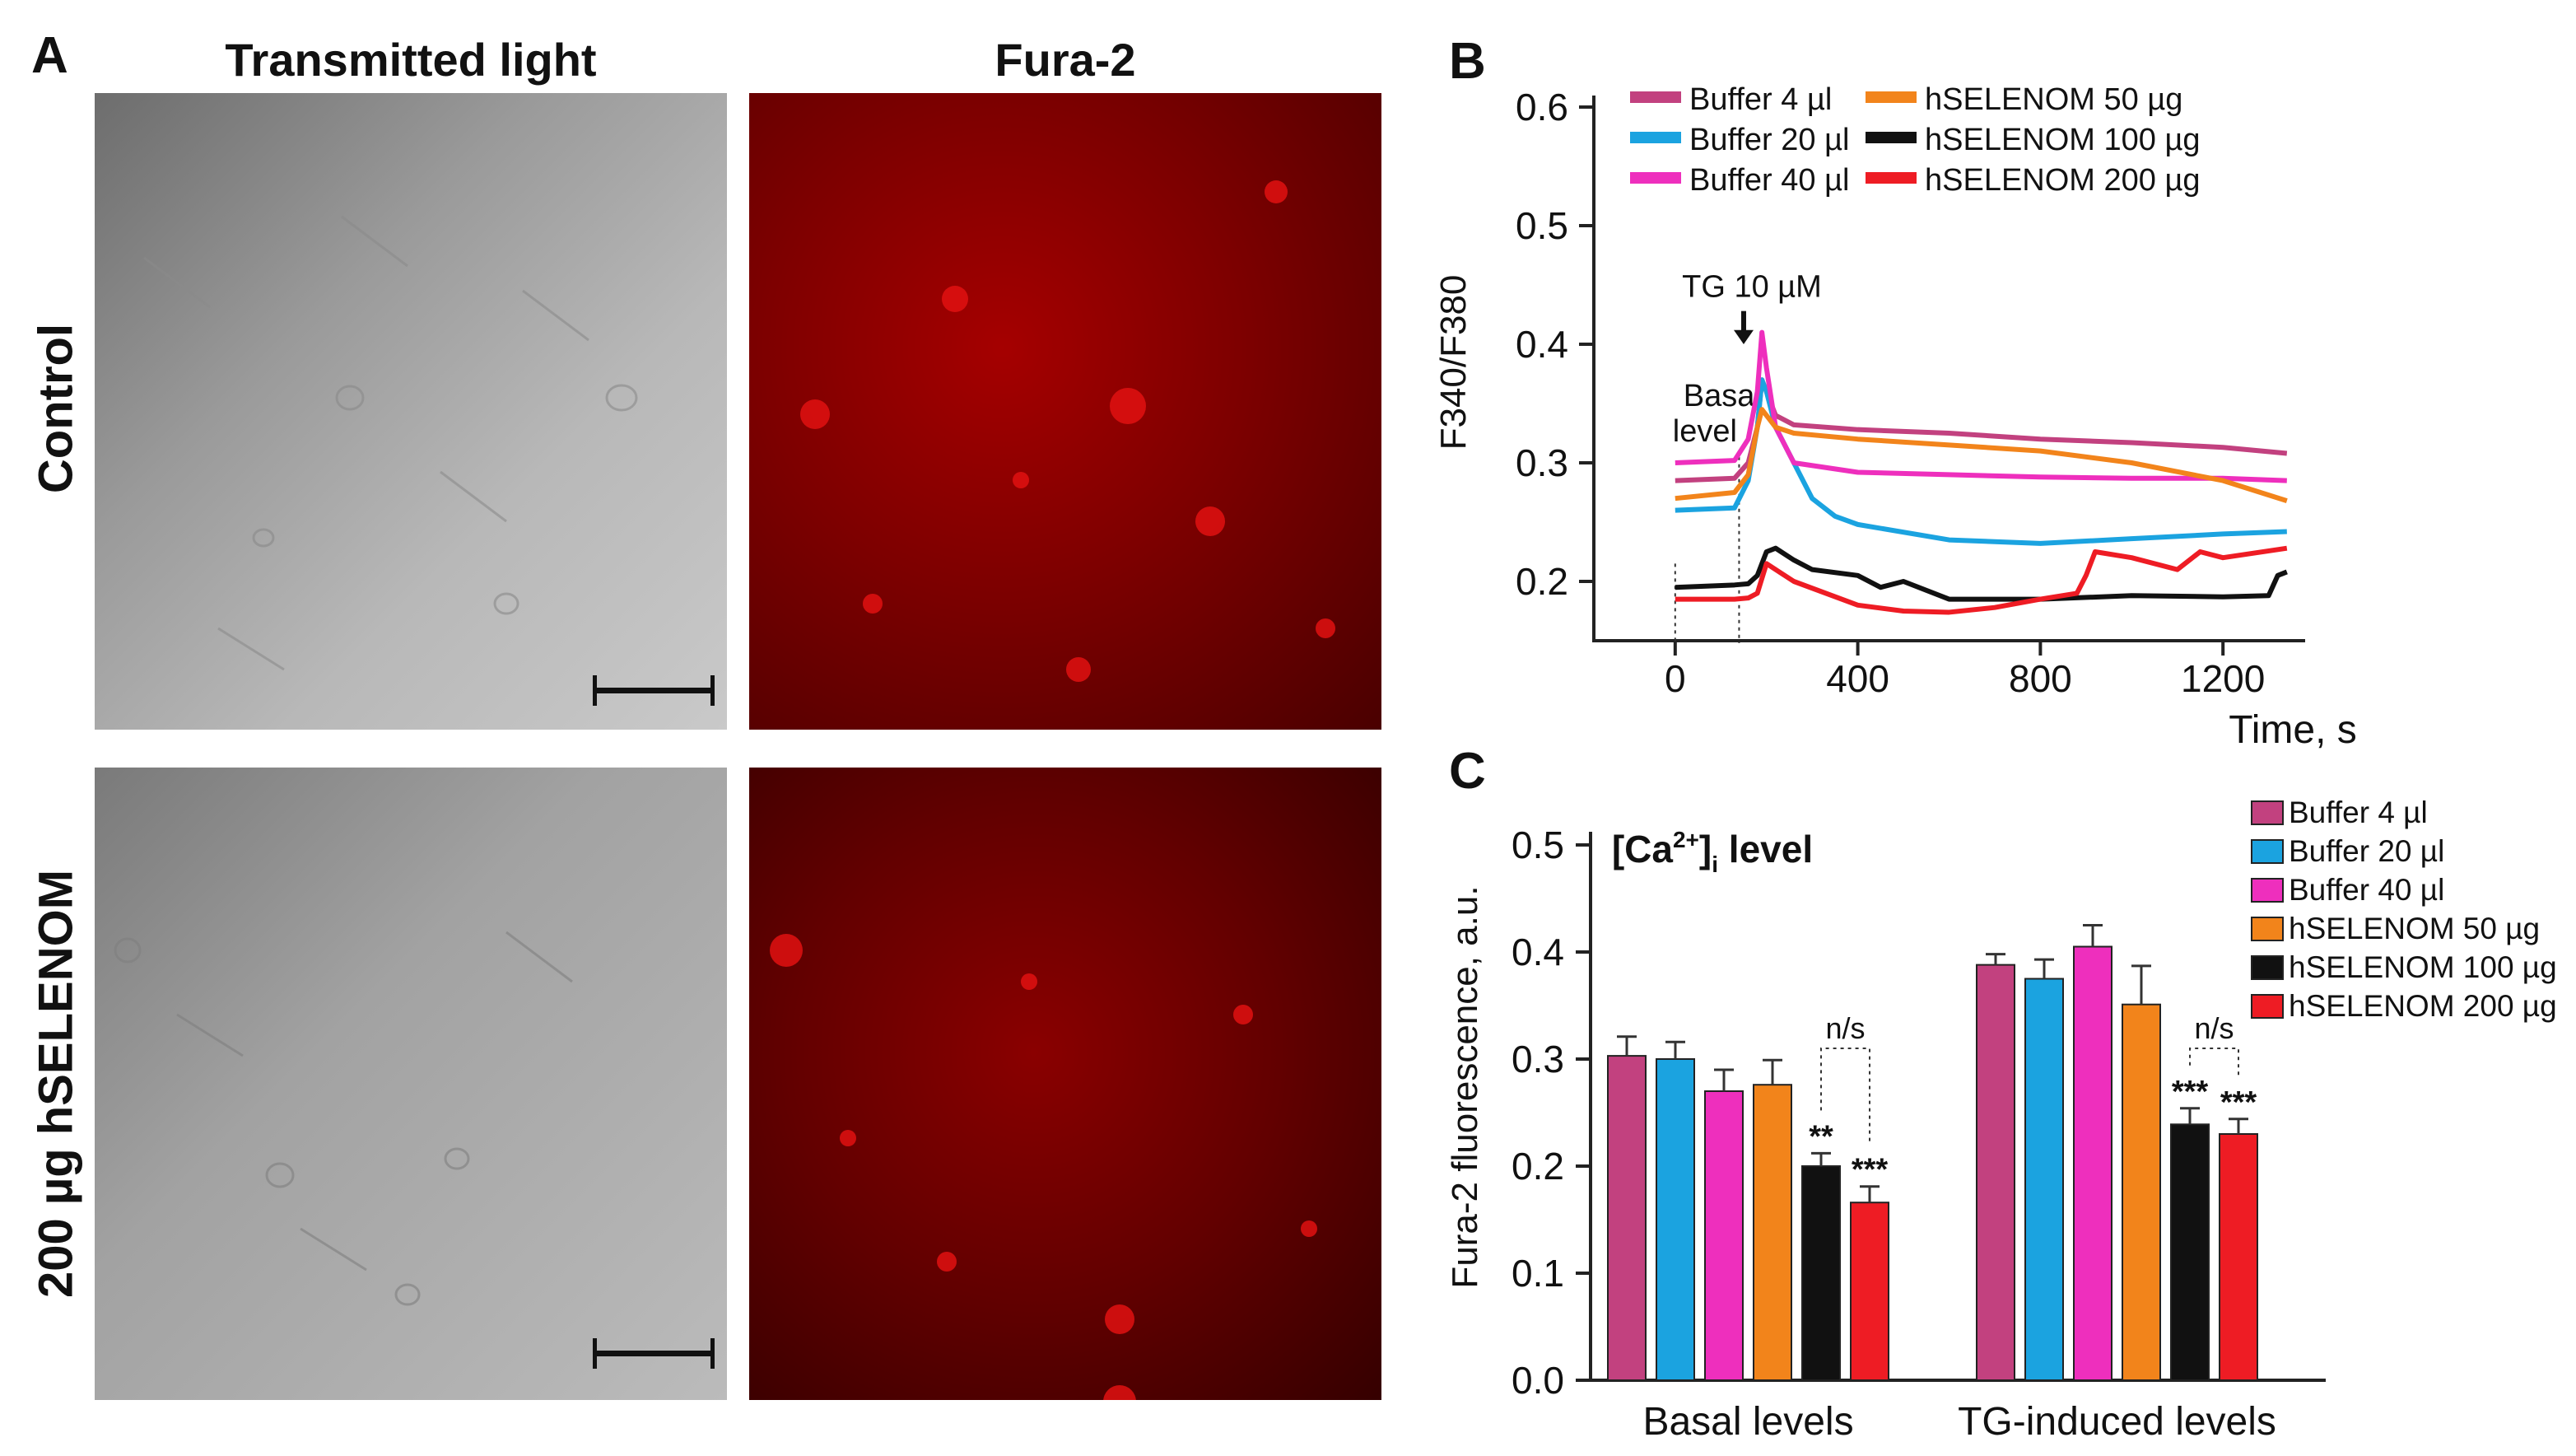 The height and width of the screenshot is (1456, 2576). Describe the element at coordinates (2040, 678) in the screenshot. I see `b-x-tick-label: 800` at that location.